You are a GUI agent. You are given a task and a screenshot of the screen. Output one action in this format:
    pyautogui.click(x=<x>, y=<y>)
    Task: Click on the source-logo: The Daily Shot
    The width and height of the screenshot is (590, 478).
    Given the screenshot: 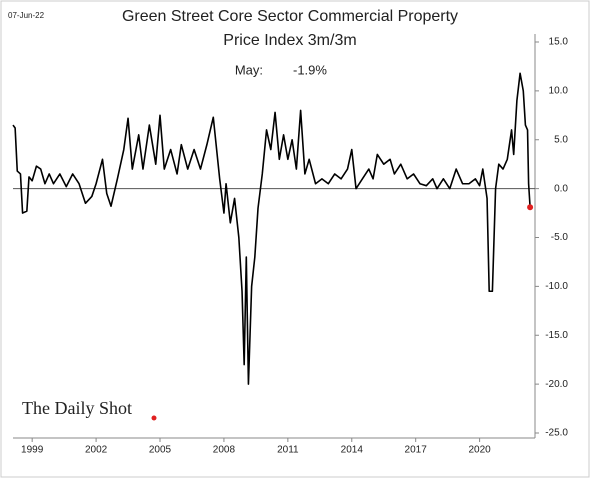 What is the action you would take?
    pyautogui.click(x=77, y=408)
    